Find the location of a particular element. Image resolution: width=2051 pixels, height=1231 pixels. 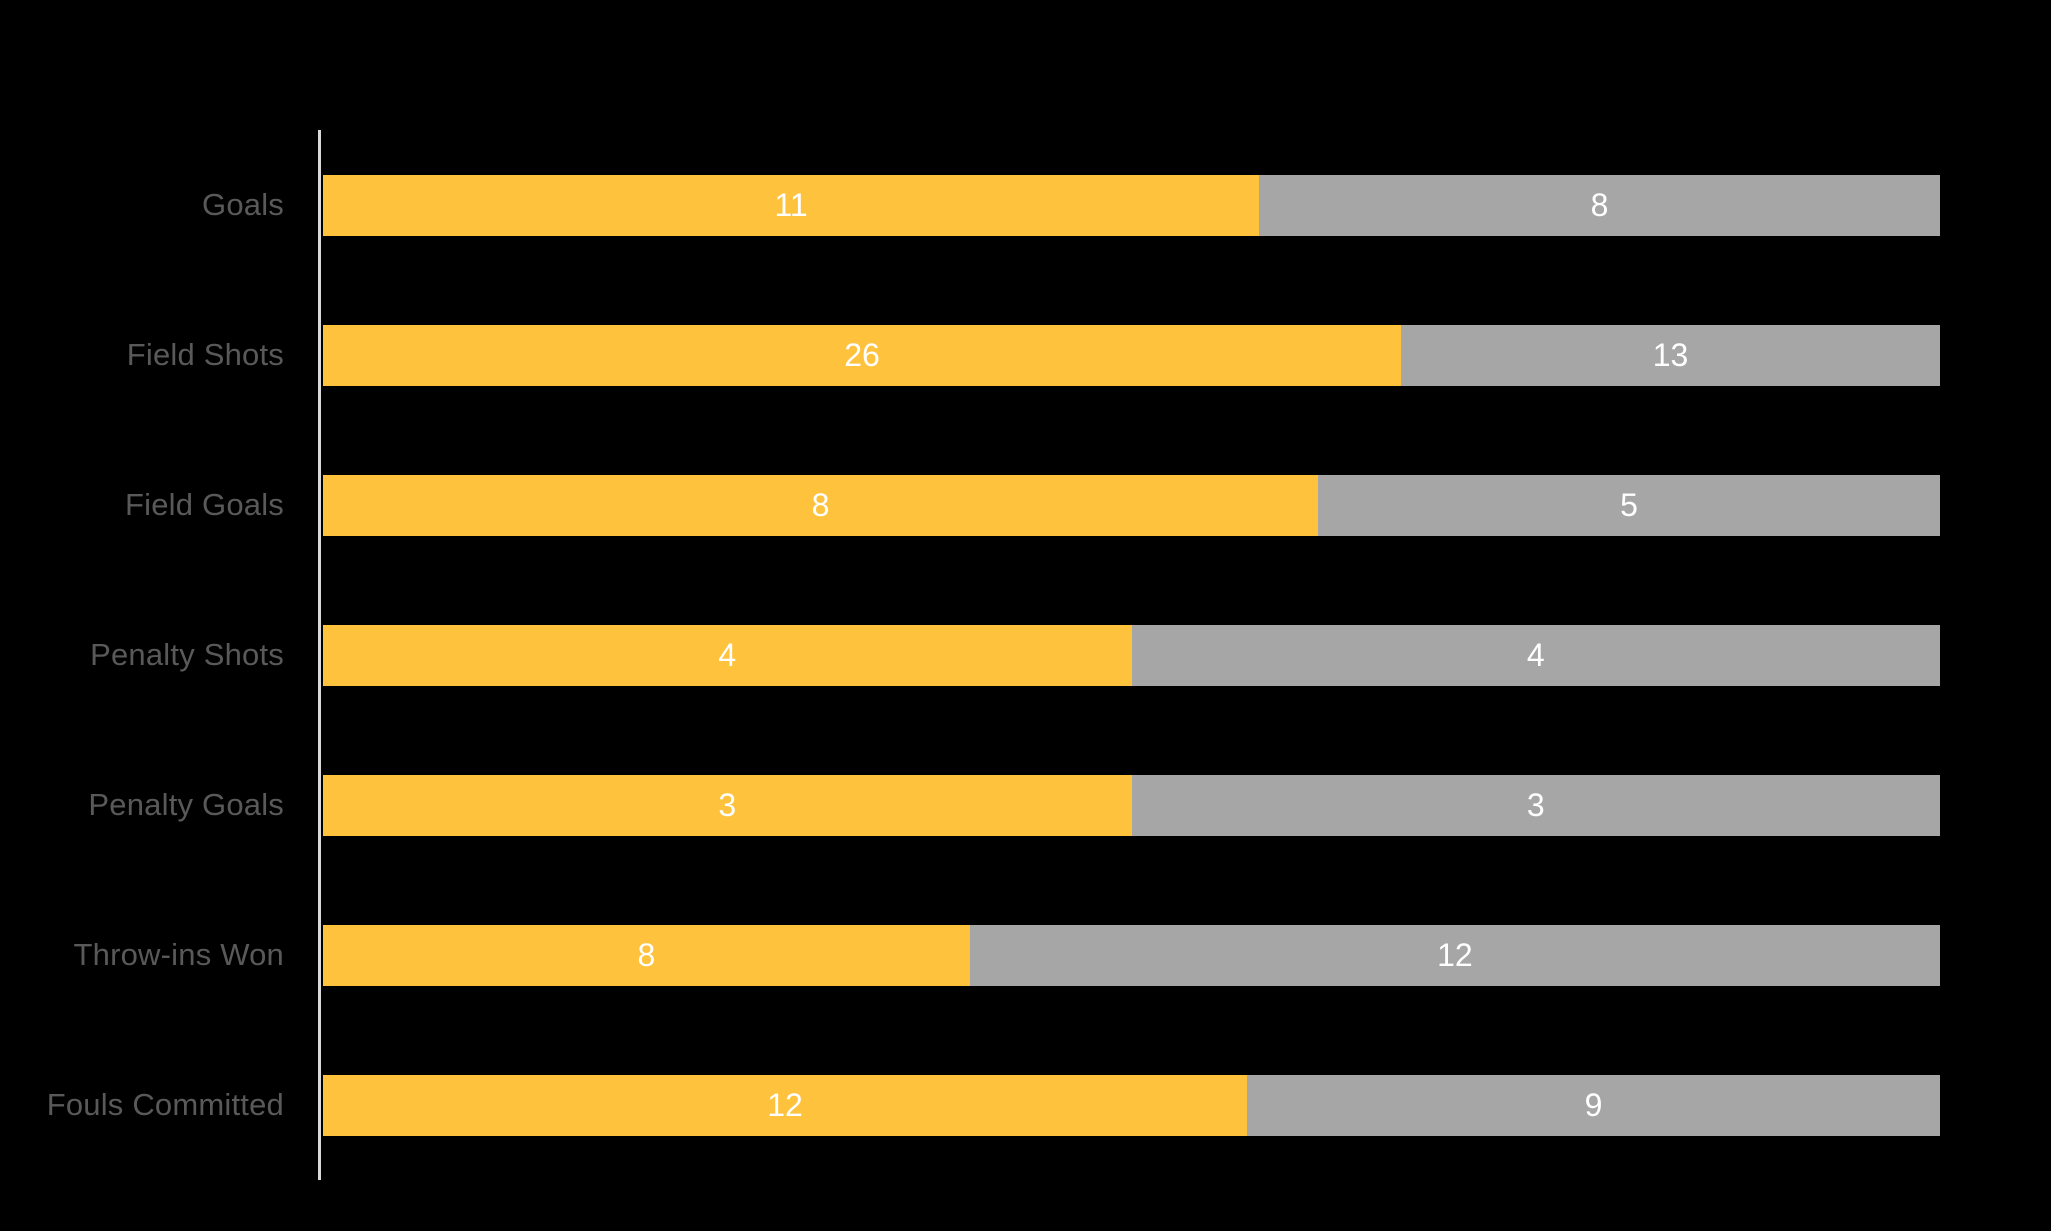

category-label: Penalty Goals is located at coordinates (186, 804).